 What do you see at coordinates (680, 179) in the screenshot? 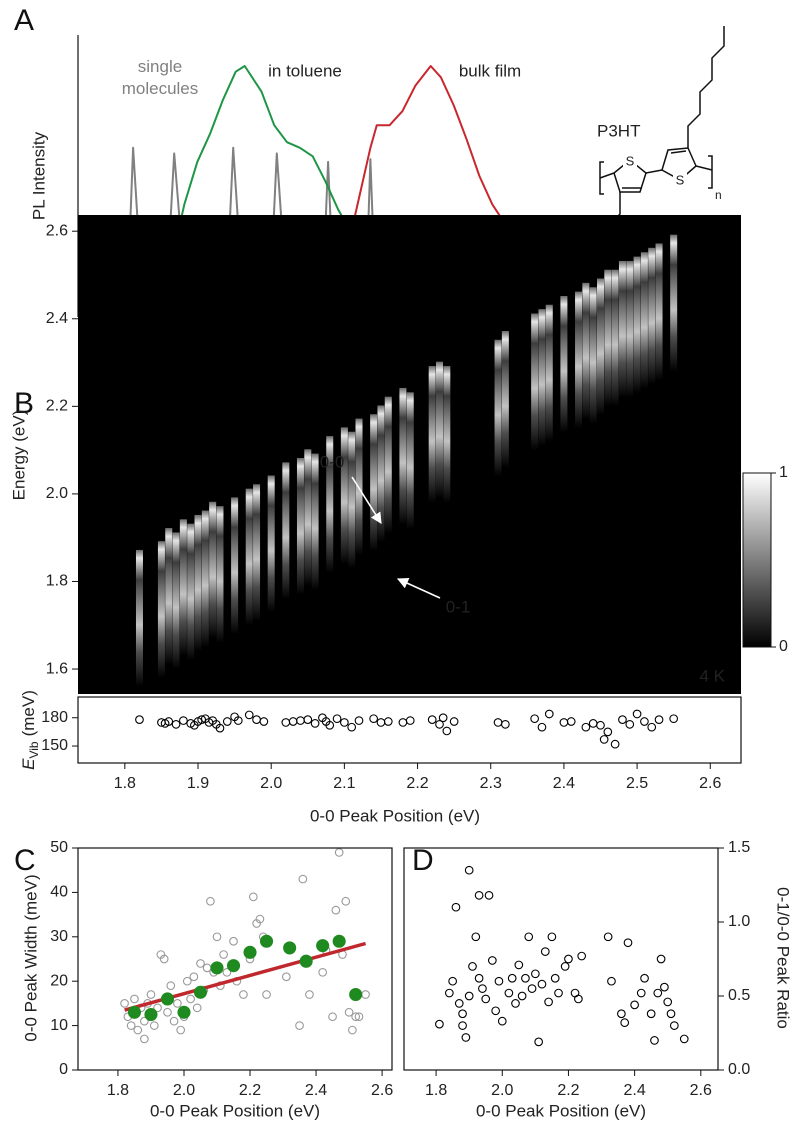
I see `atom-label: S` at bounding box center [680, 179].